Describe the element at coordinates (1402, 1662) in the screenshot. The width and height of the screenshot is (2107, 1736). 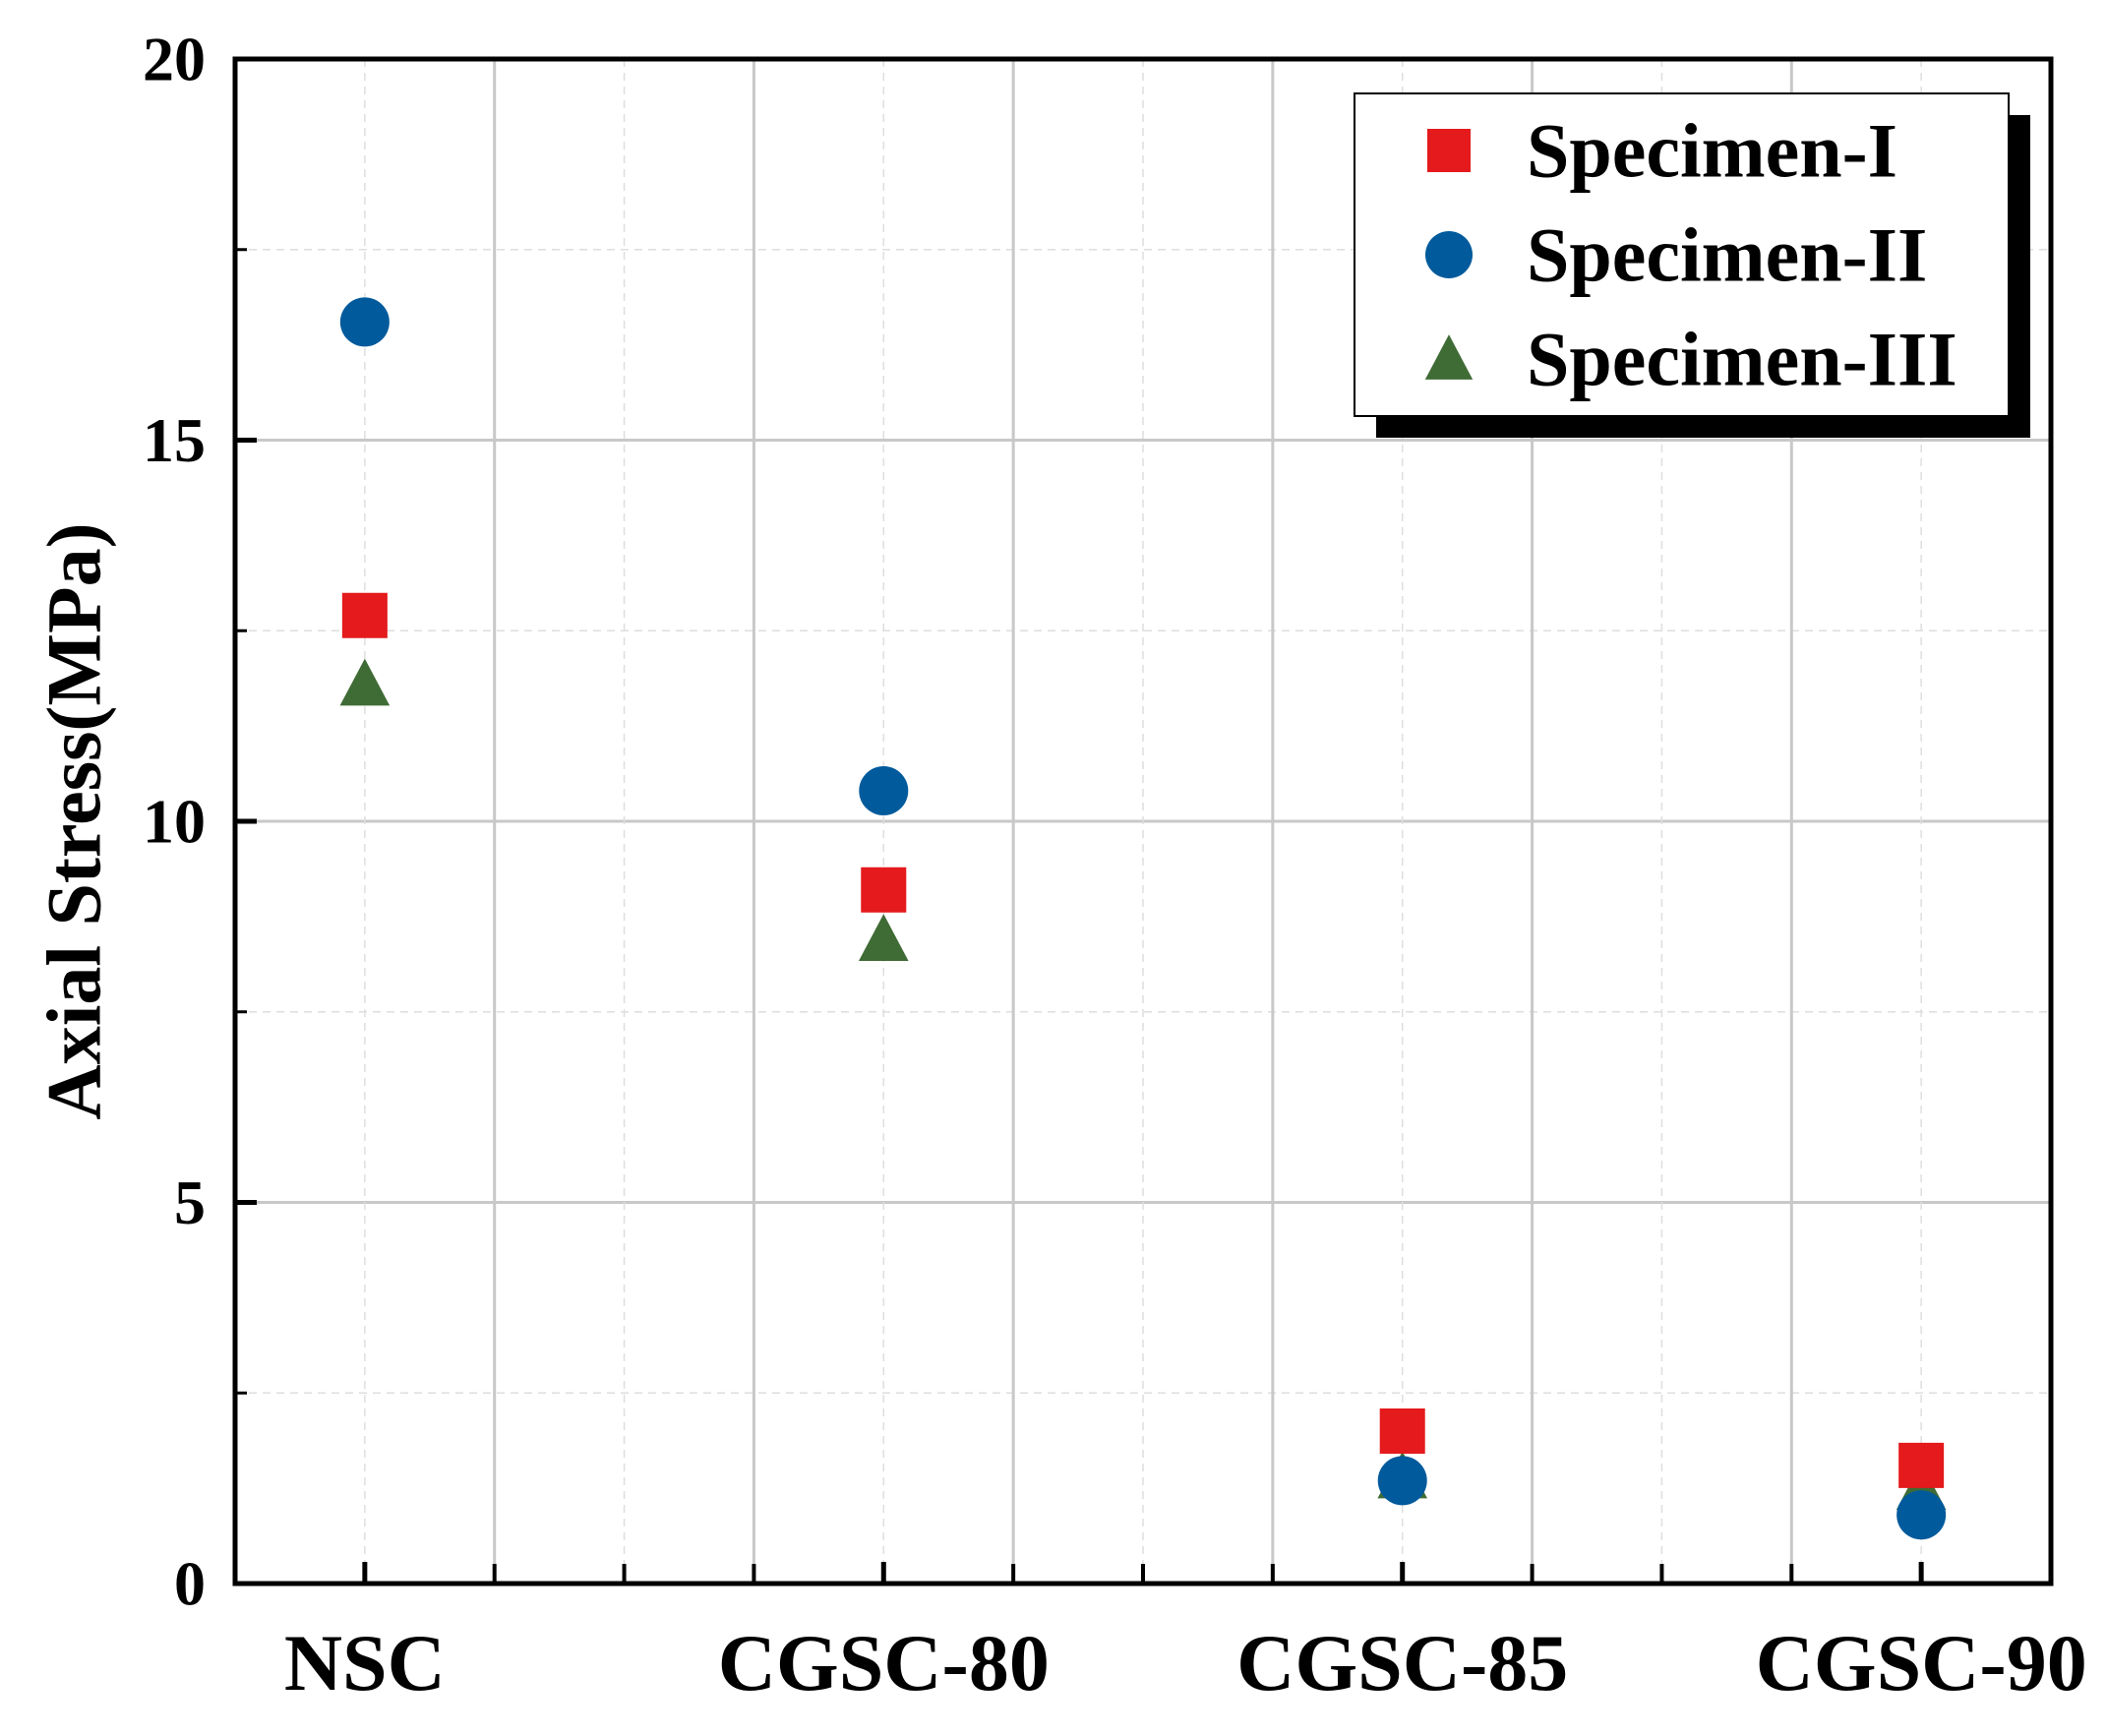
I see `x-category-label: CGSC-85` at that location.